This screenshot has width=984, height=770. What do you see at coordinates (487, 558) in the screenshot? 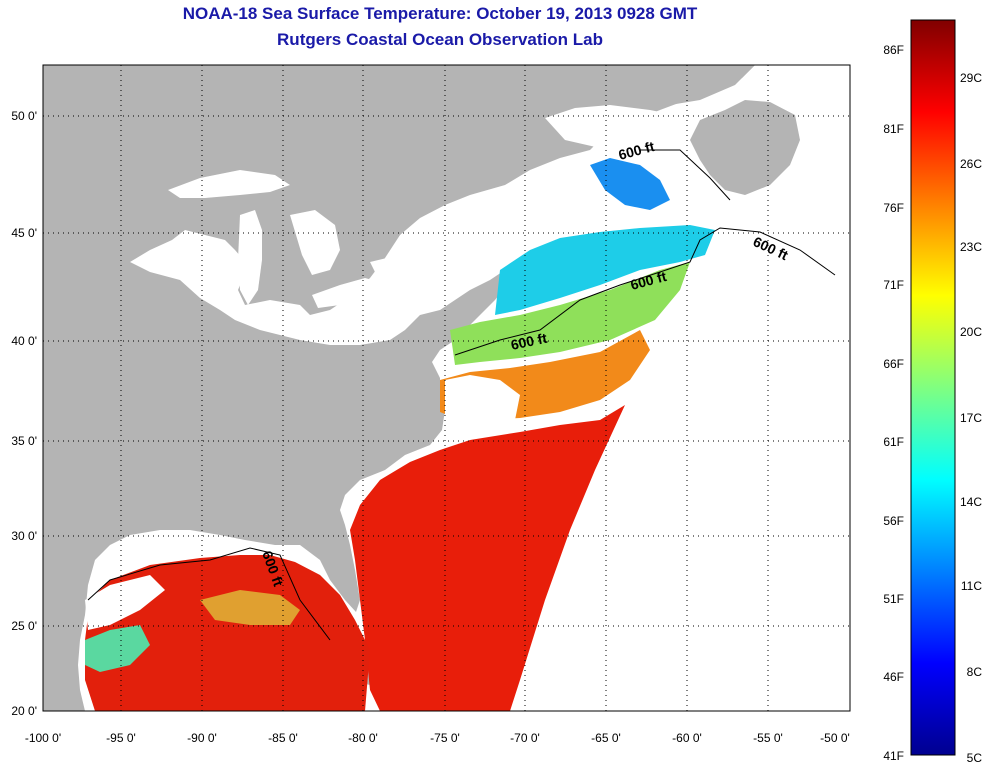
I see `sst-warm-atlantic` at bounding box center [487, 558].